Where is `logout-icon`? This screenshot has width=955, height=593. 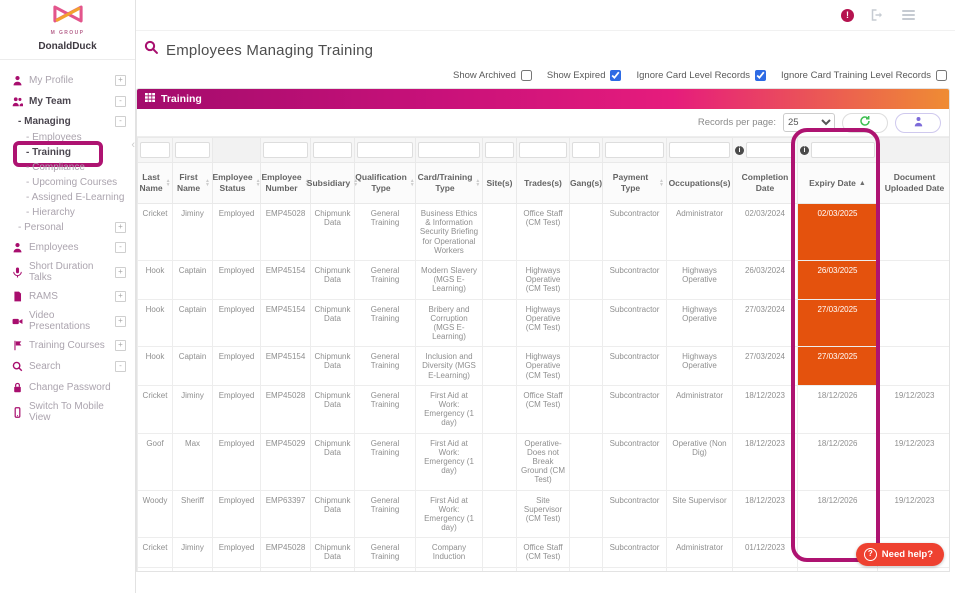
logout-icon is located at coordinates (878, 15).